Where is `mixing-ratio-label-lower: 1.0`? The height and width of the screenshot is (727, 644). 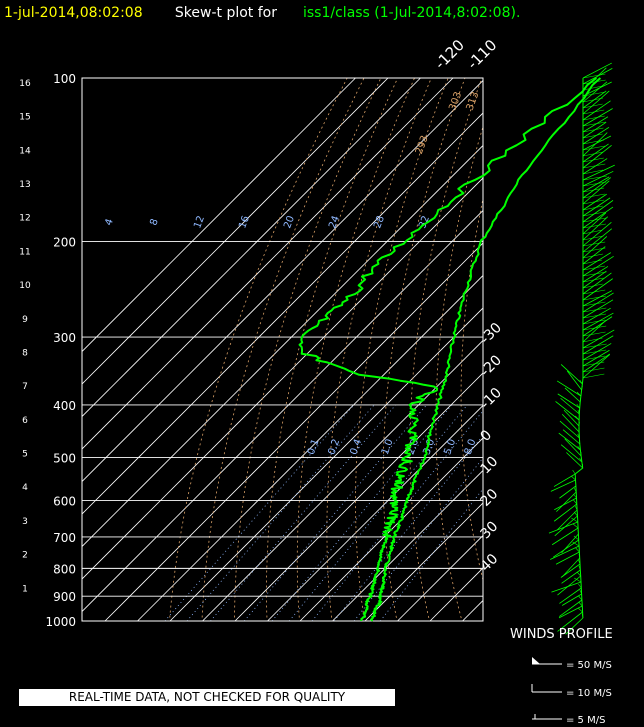 mixing-ratio-label-lower: 1.0 is located at coordinates (388, 447).